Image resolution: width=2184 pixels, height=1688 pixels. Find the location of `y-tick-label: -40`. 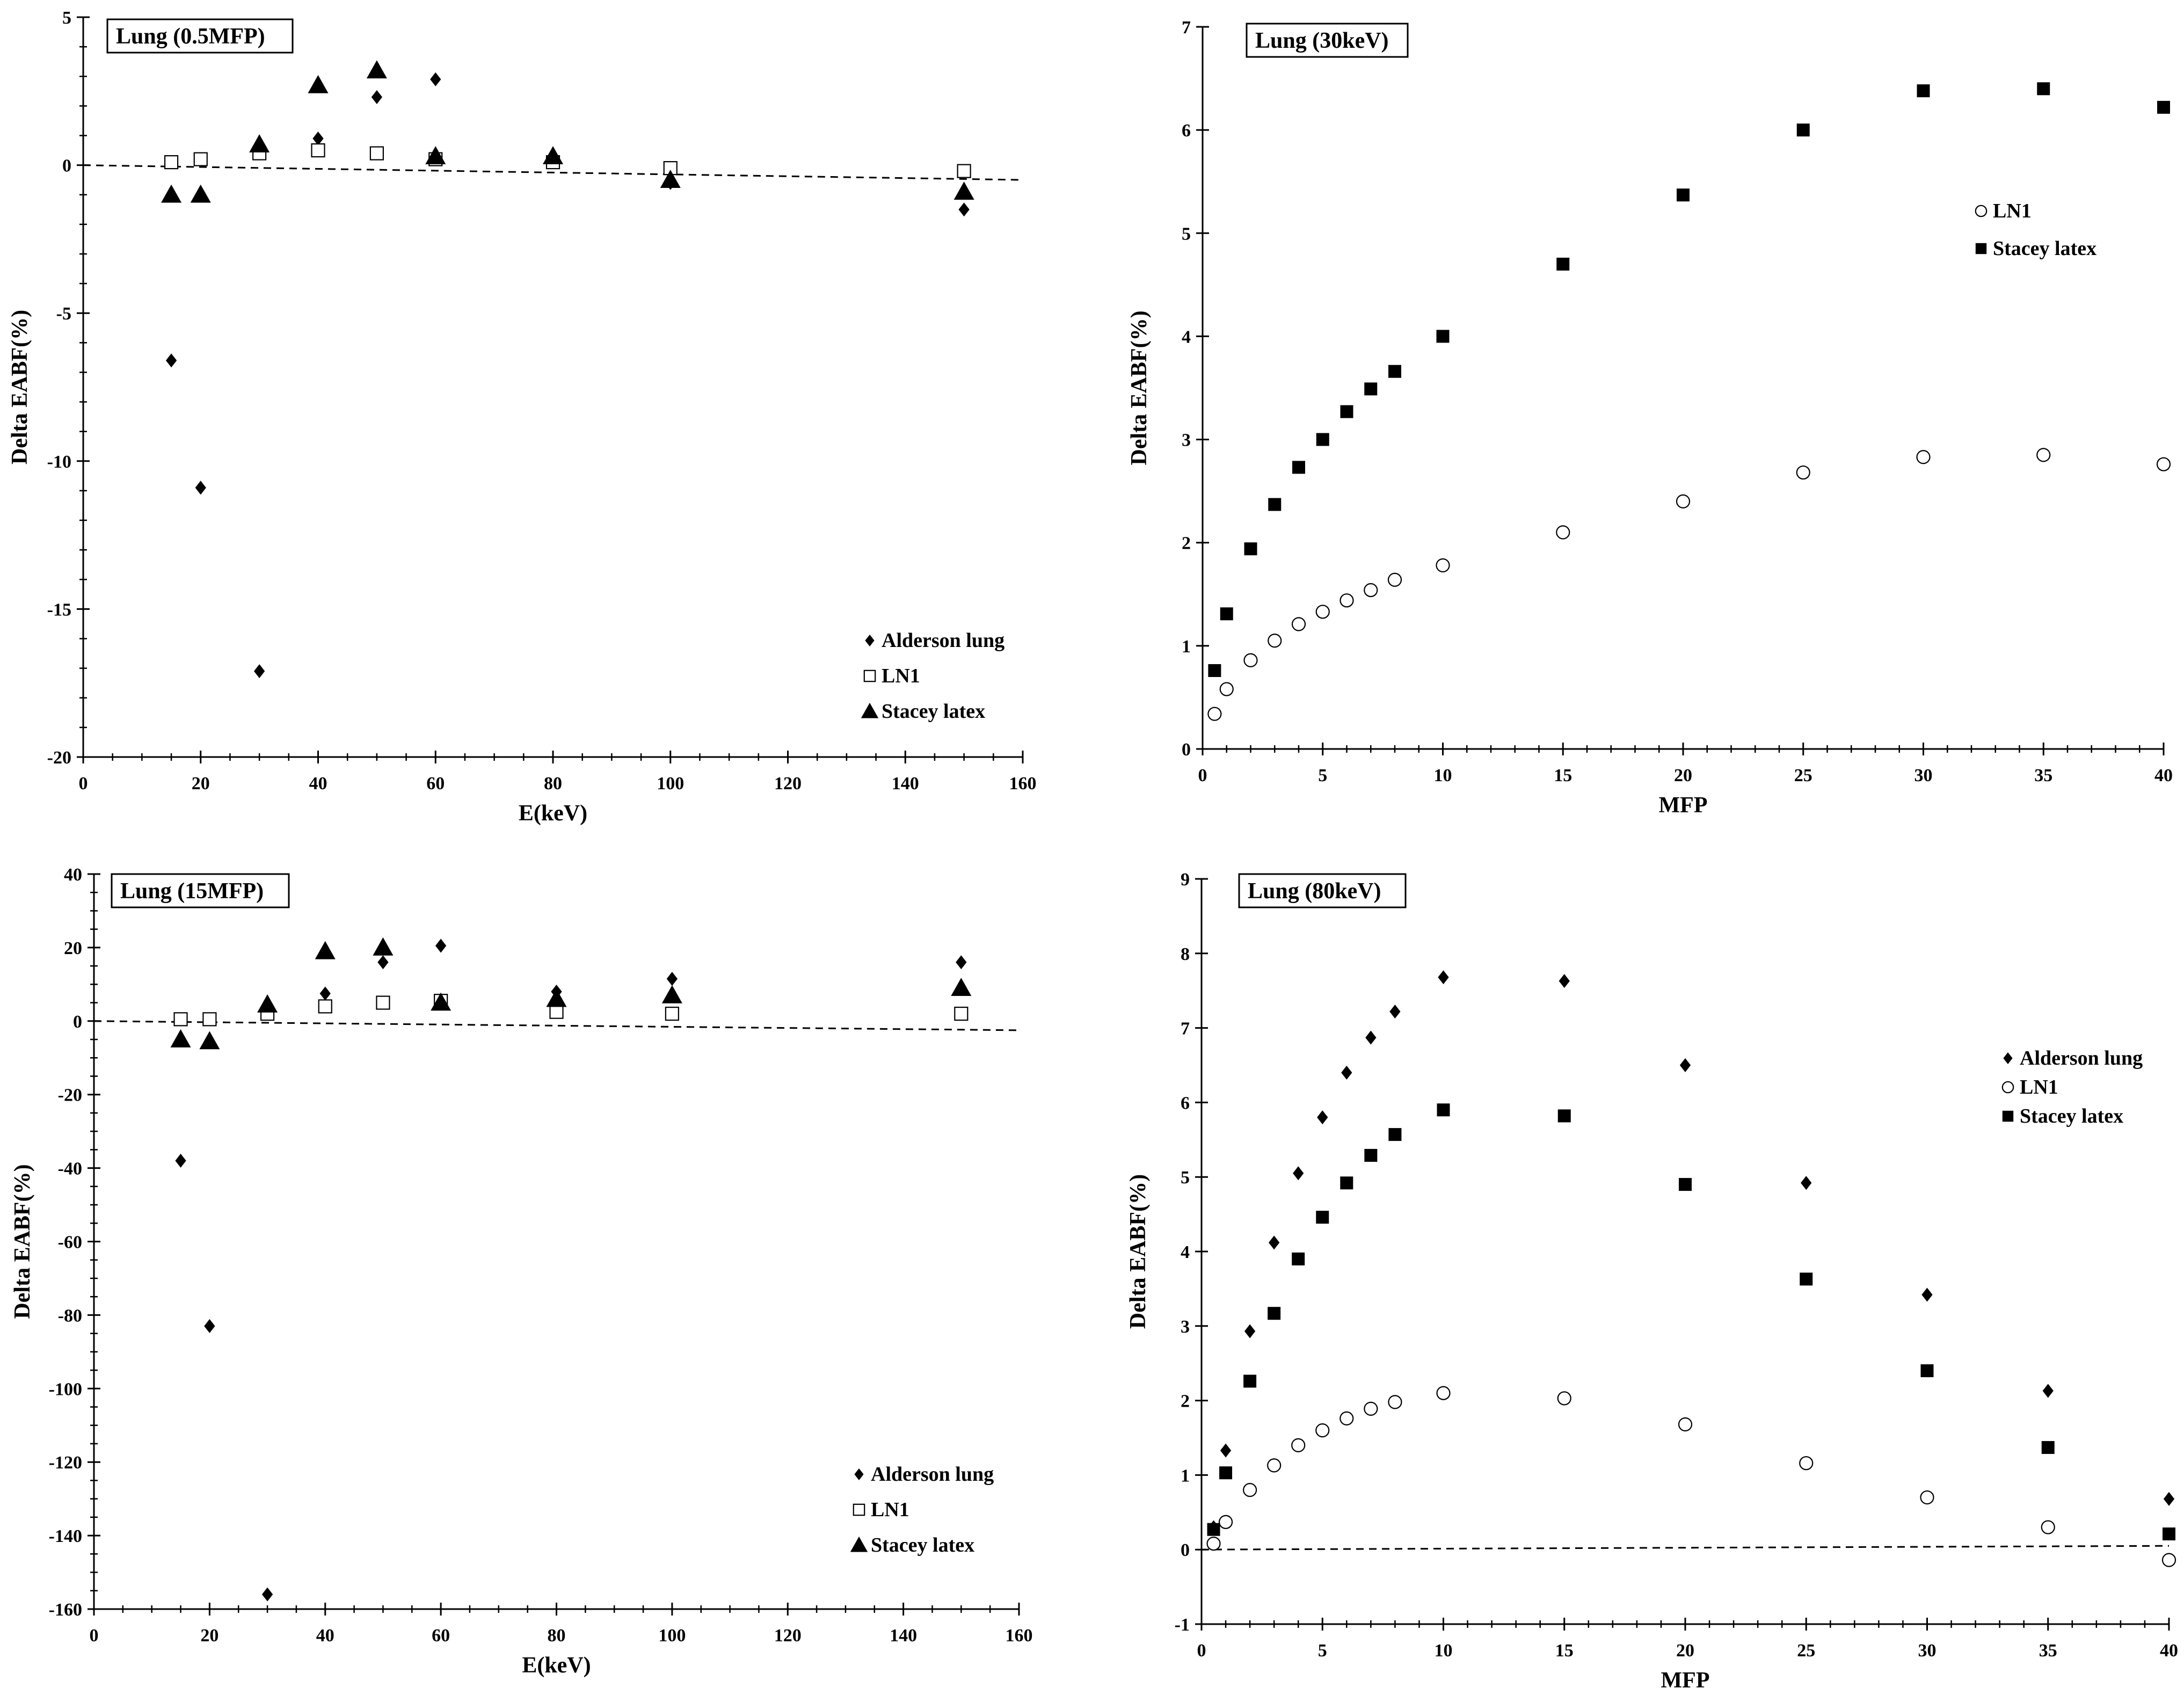

y-tick-label: -40 is located at coordinates (70, 1169).